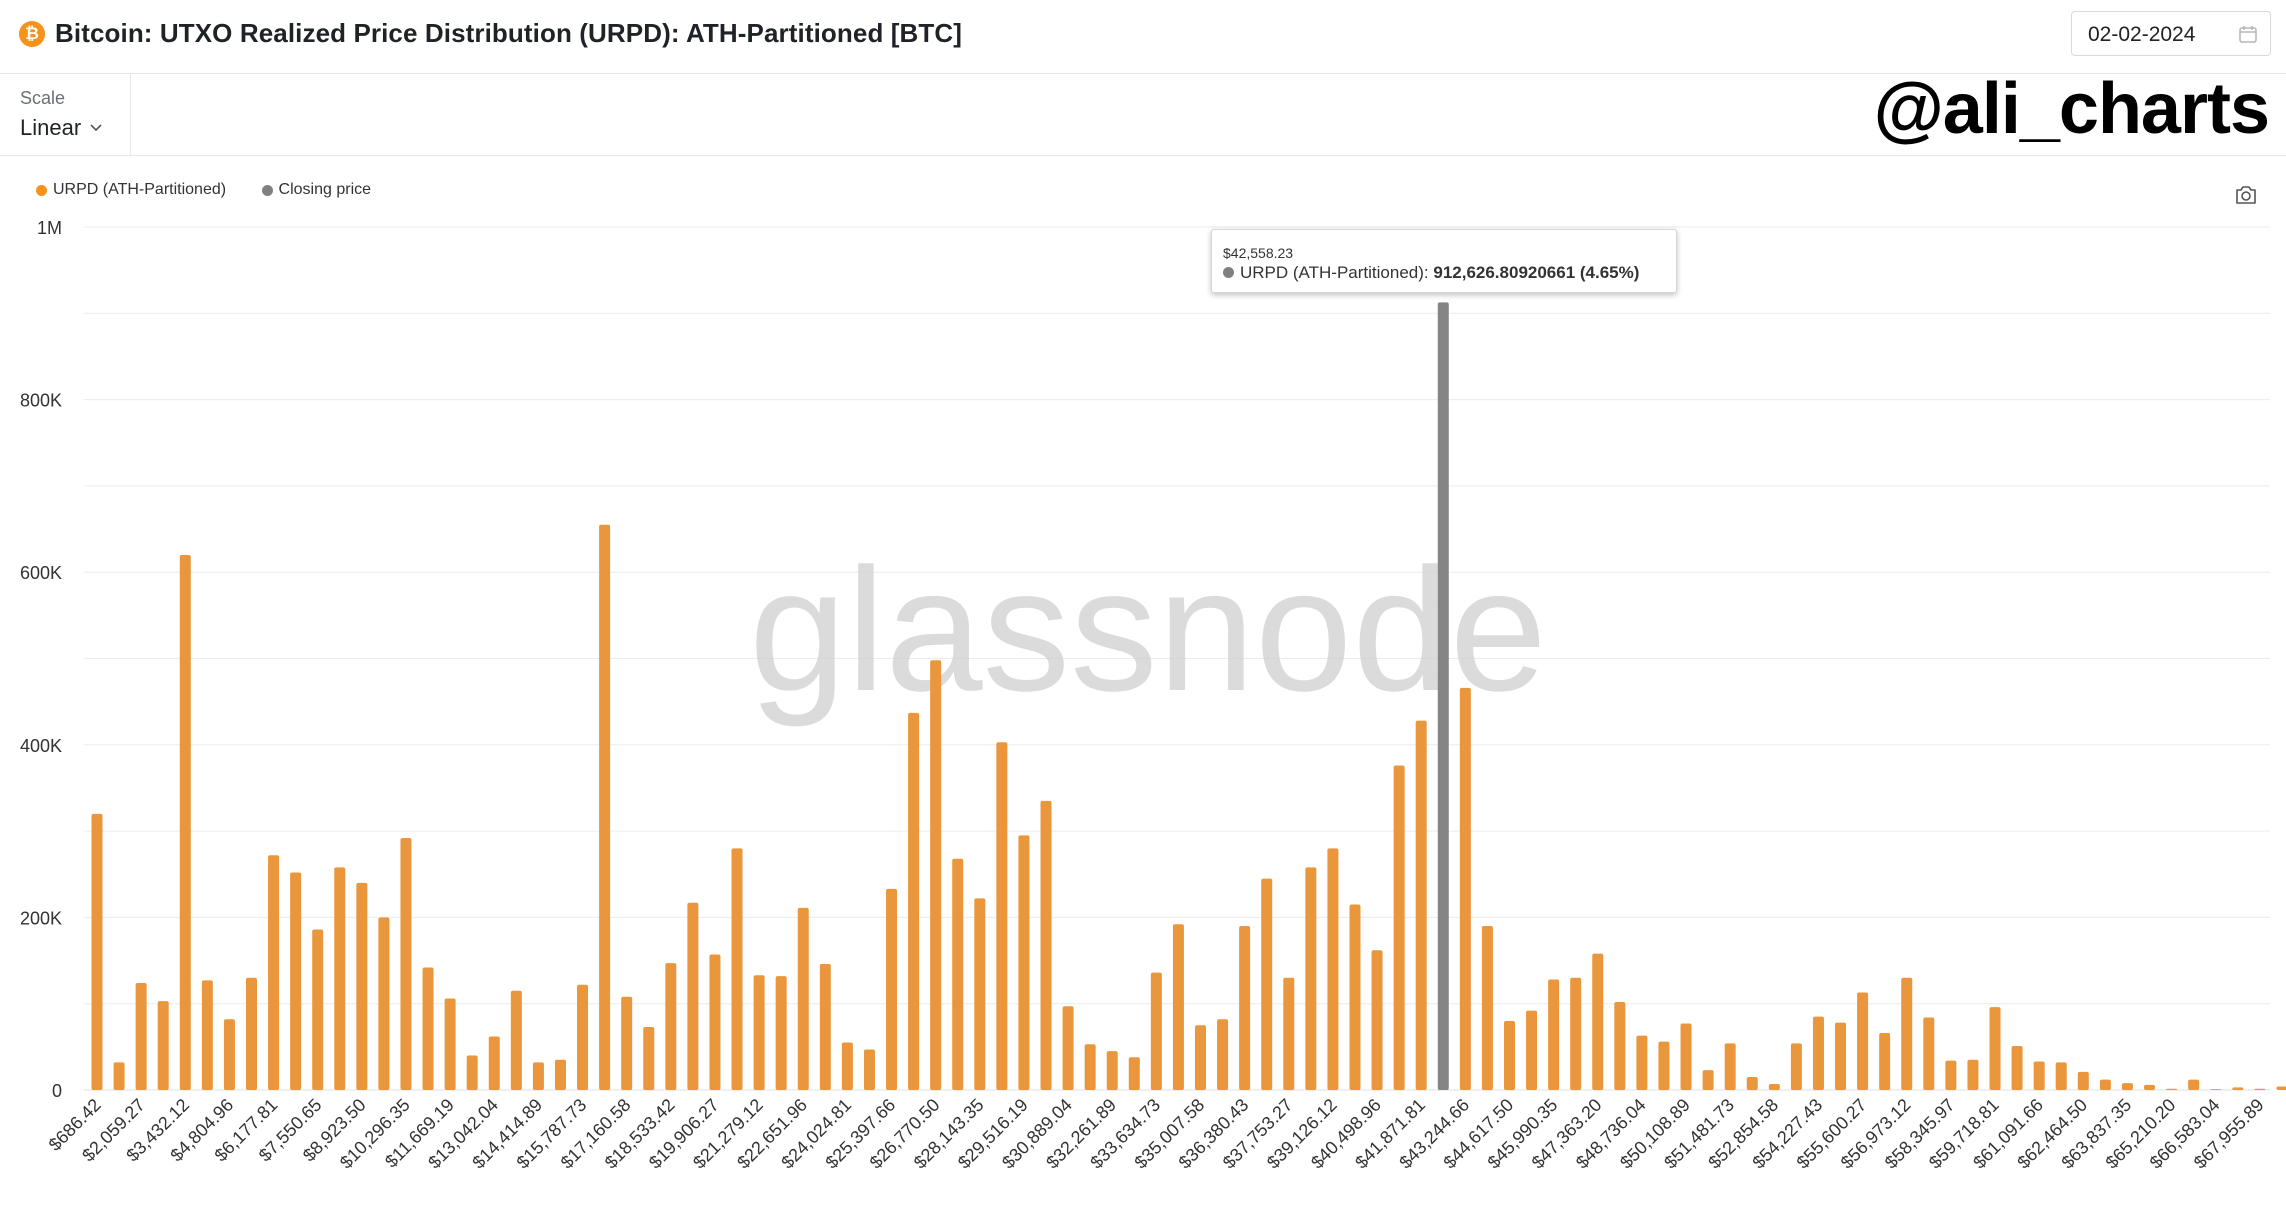 Image resolution: width=2286 pixels, height=1212 pixels. Describe the element at coordinates (316, 190) in the screenshot. I see `legend-item-closing-price: Closing price` at that location.